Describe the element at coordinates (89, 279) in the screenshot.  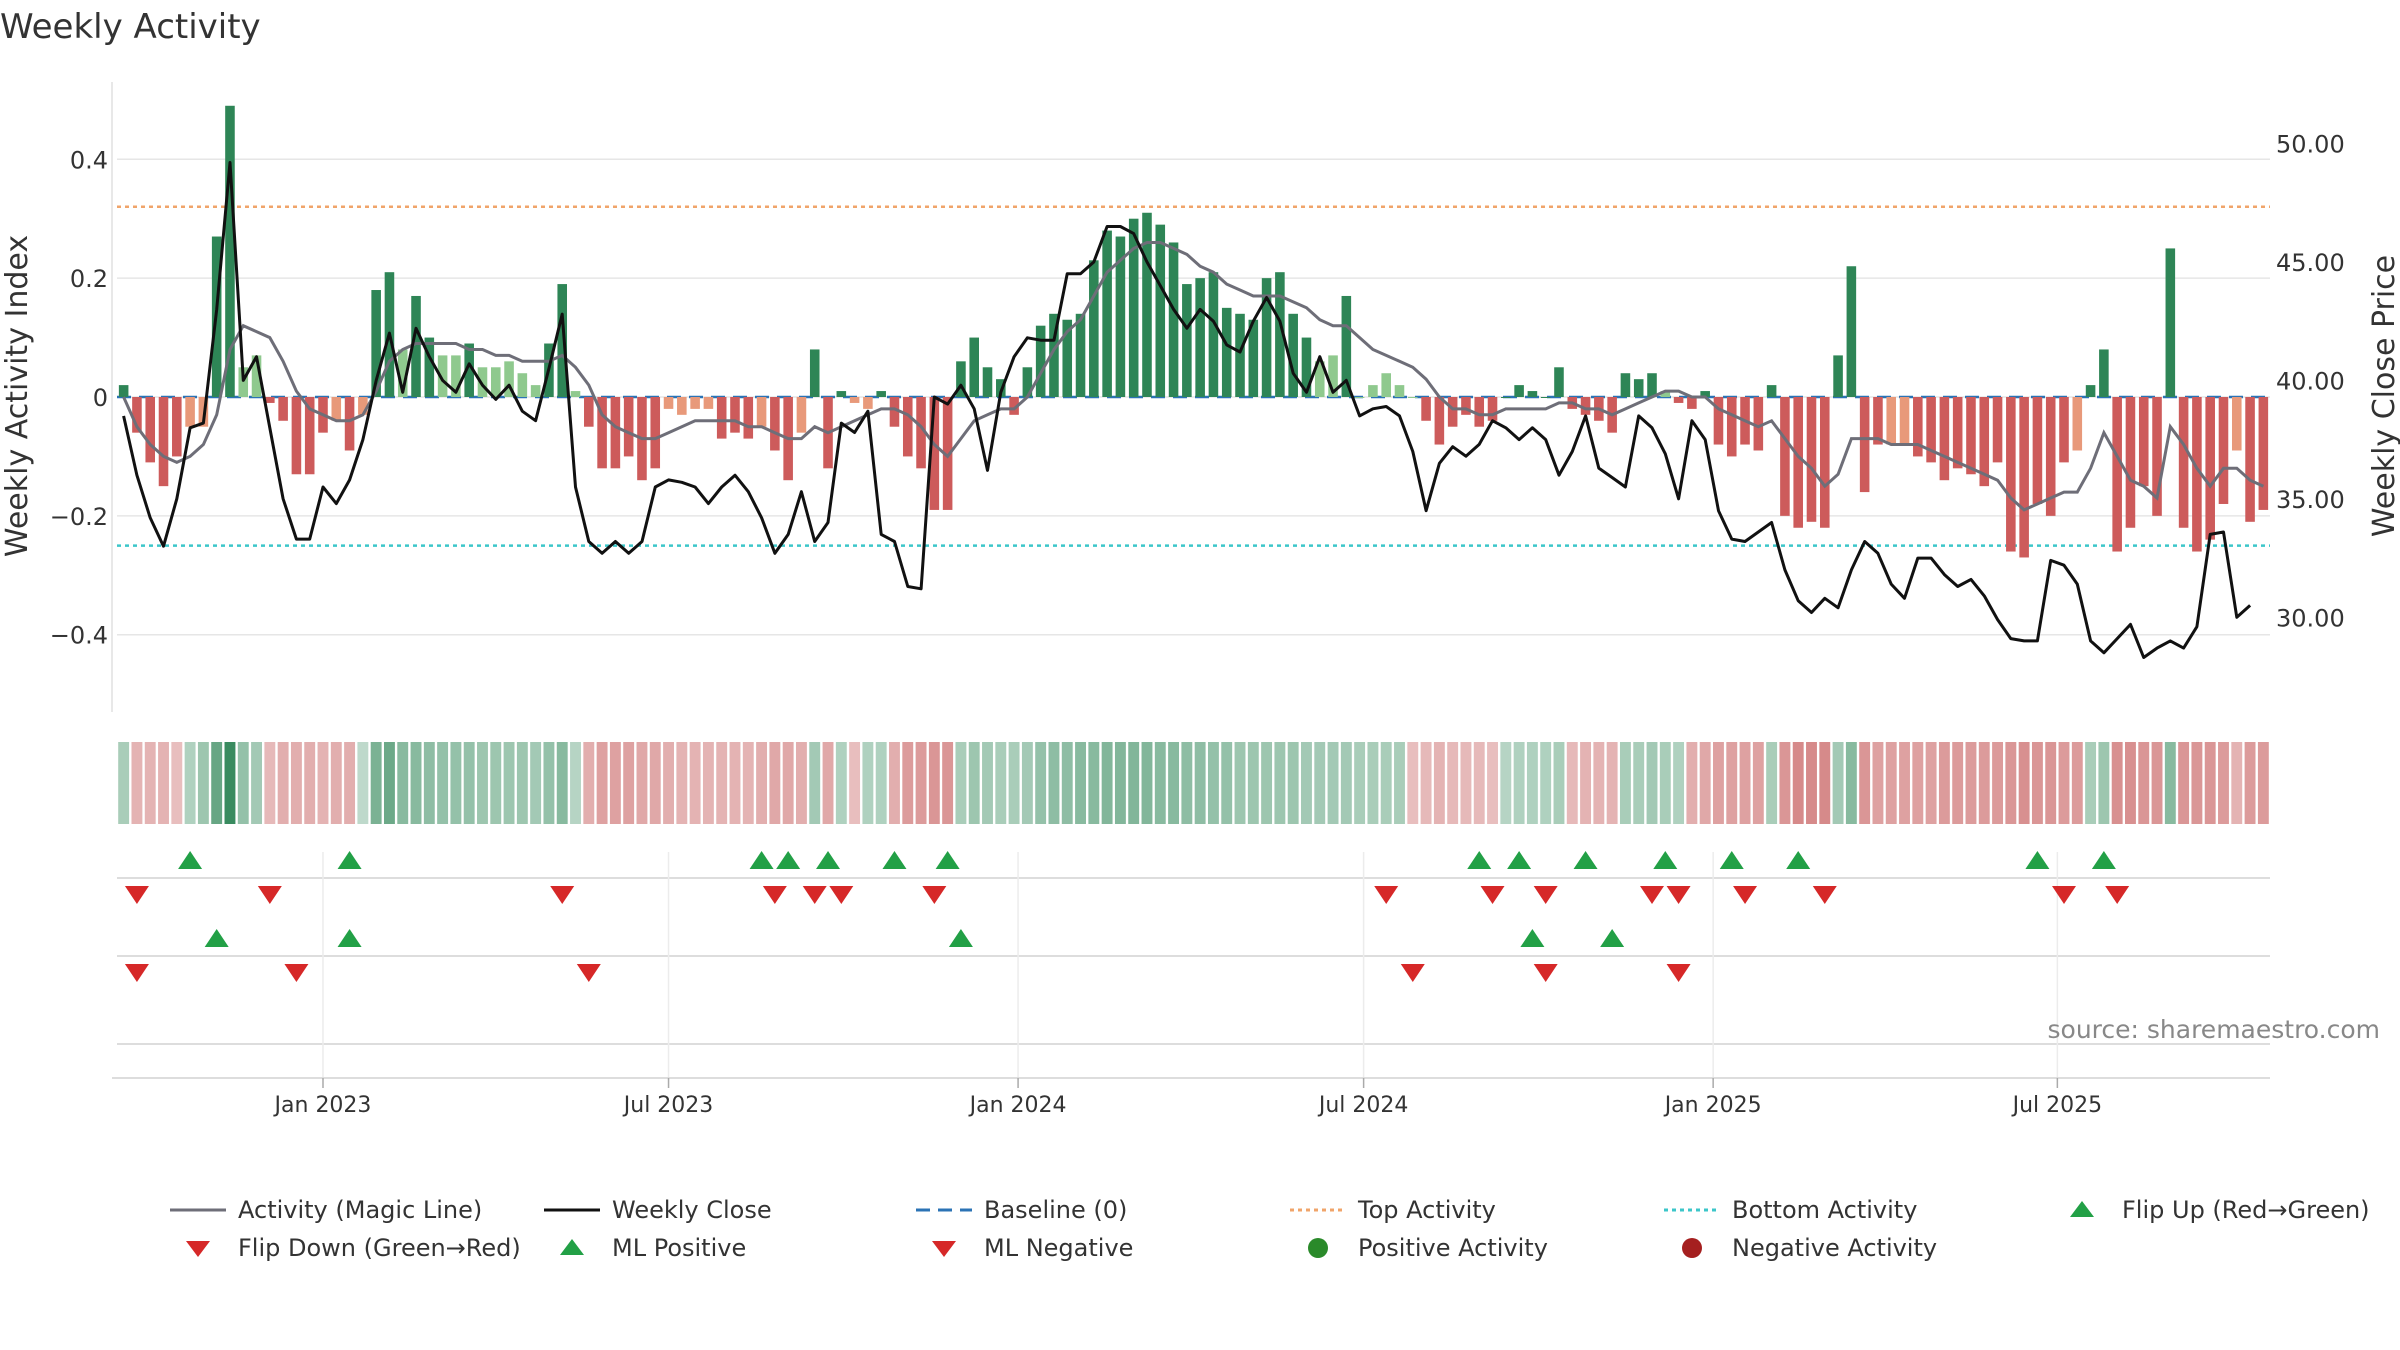
I see `y-tick-label: 0.2` at that location.